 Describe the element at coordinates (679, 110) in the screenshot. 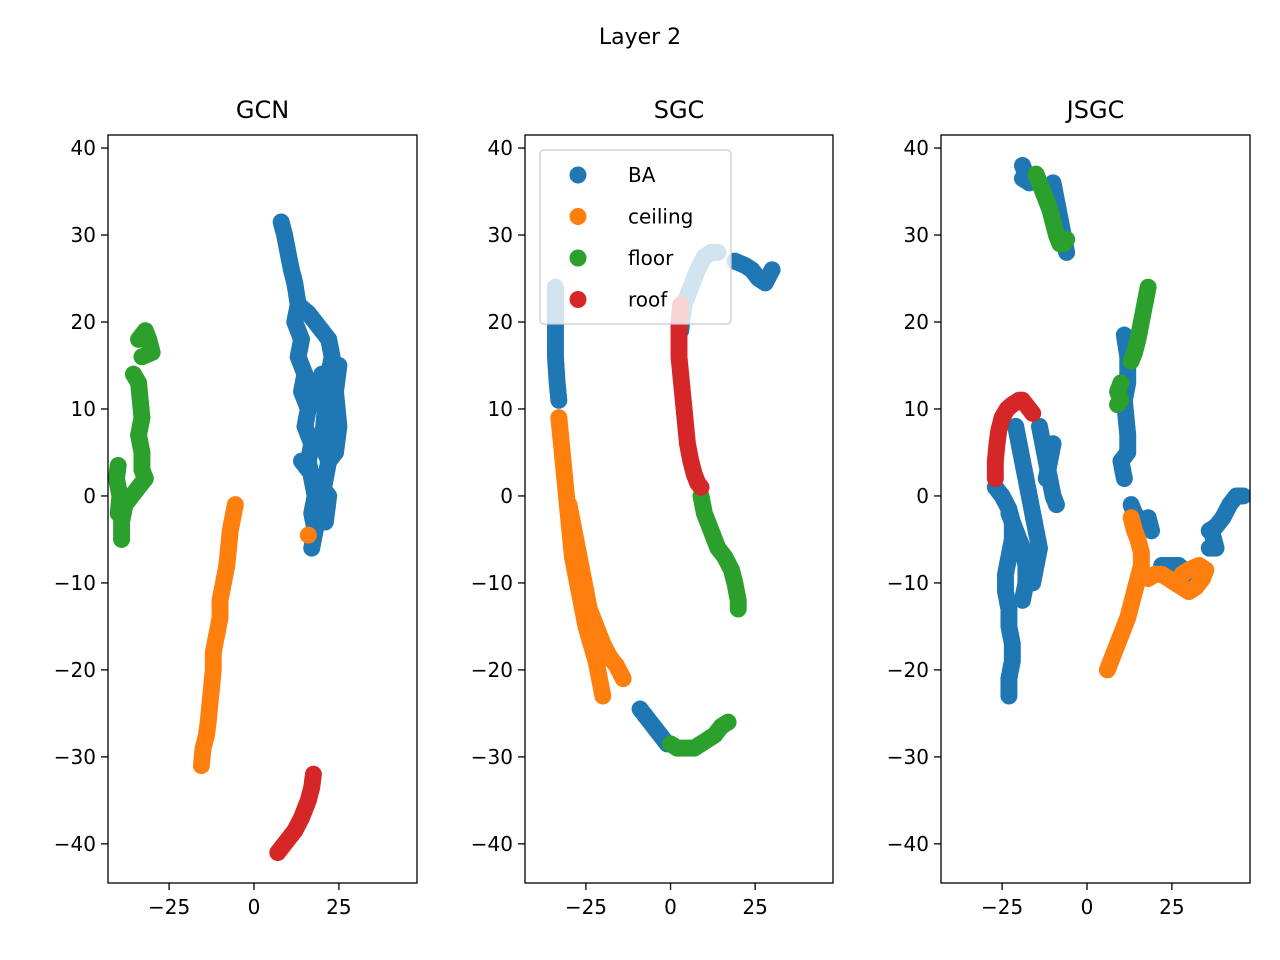

I see `subplot-title: SGC` at that location.